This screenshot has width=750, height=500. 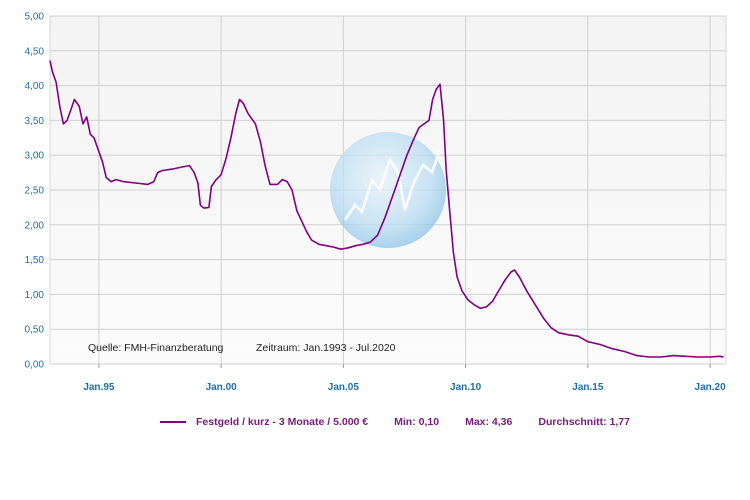 What do you see at coordinates (466, 387) in the screenshot?
I see `x-tick-label: Jan.10` at bounding box center [466, 387].